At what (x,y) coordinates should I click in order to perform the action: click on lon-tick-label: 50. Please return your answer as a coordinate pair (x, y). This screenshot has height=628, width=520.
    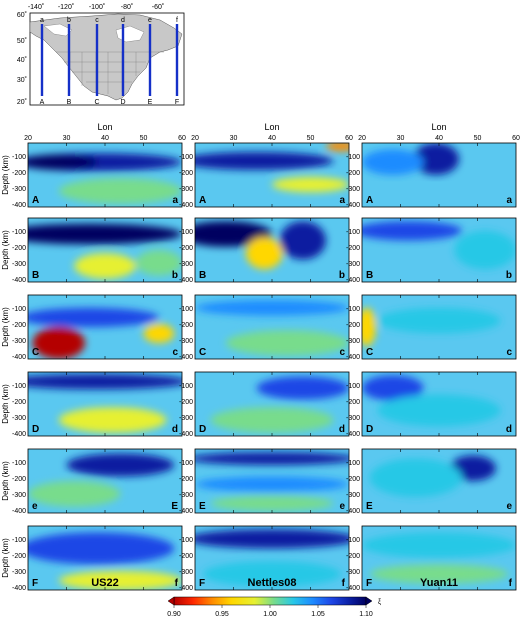
    Looking at the image, I should click on (144, 138).